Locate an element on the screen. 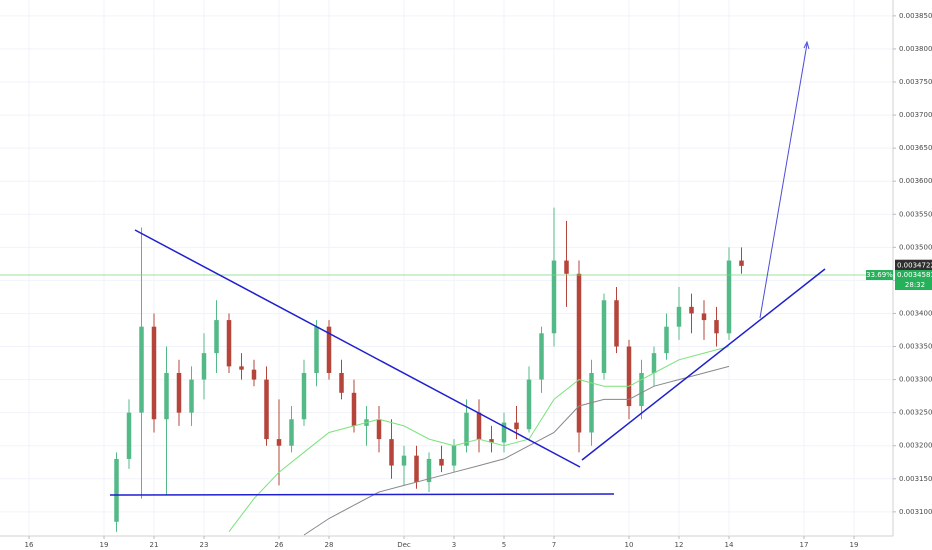 The image size is (932, 550). x-tick-label: 5 is located at coordinates (504, 545).